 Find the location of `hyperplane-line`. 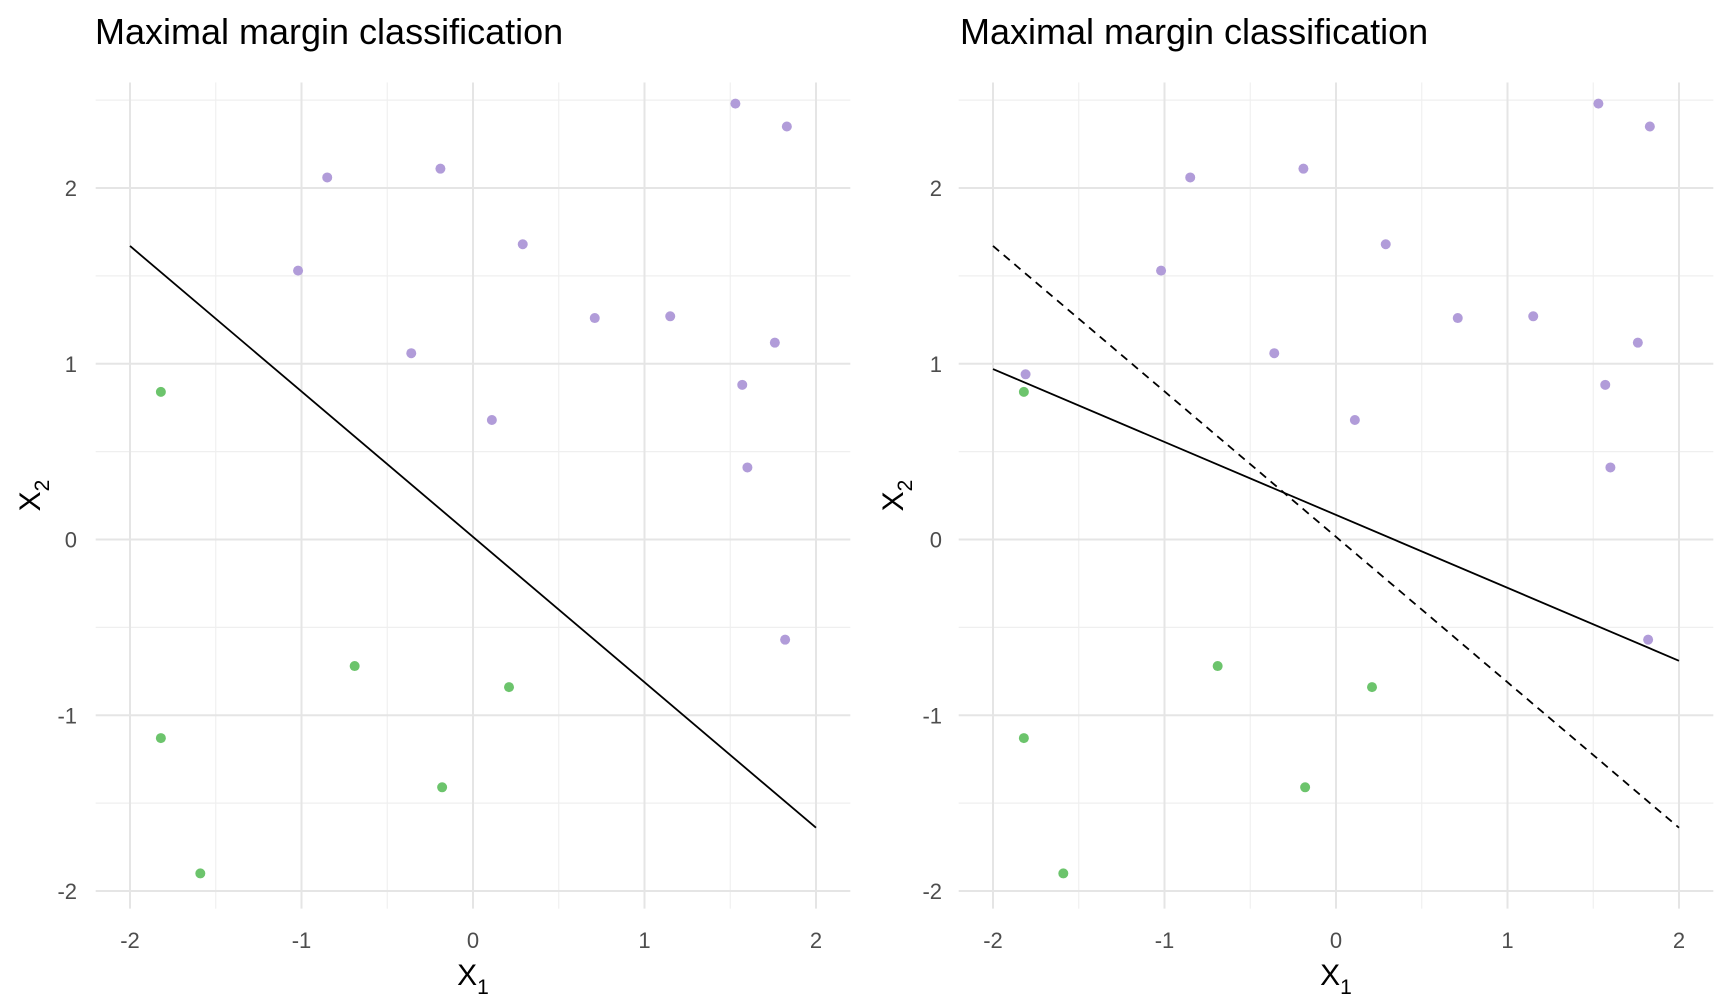

hyperplane-line is located at coordinates (1336, 515).